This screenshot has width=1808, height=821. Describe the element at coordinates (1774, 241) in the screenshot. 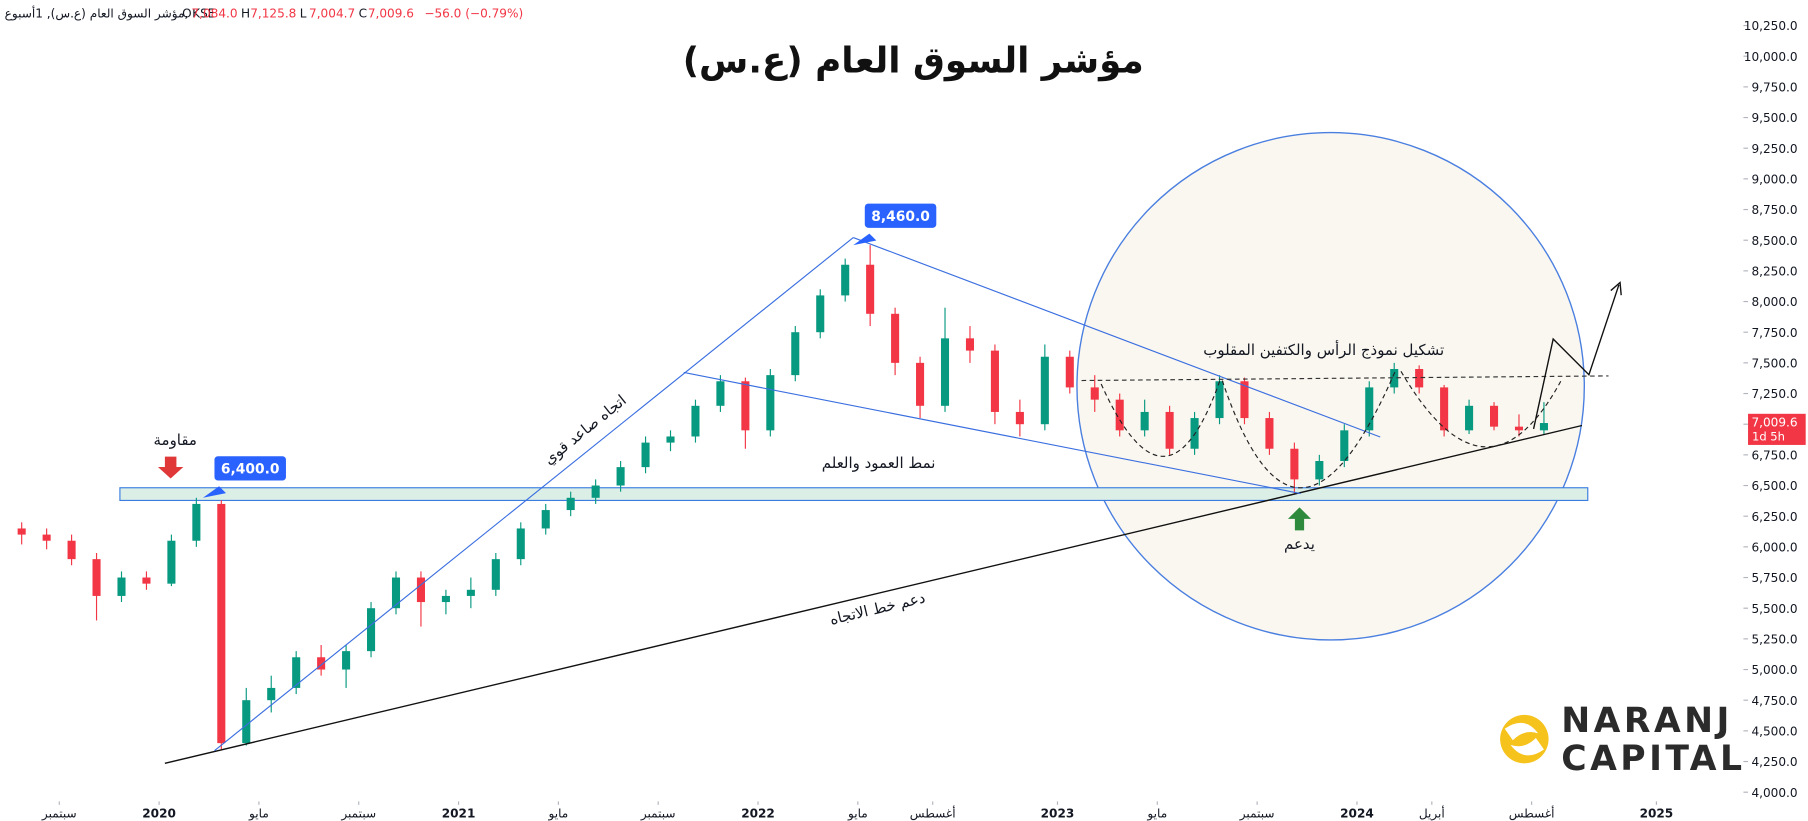

I see `y-tick-label: 8,500.0` at that location.